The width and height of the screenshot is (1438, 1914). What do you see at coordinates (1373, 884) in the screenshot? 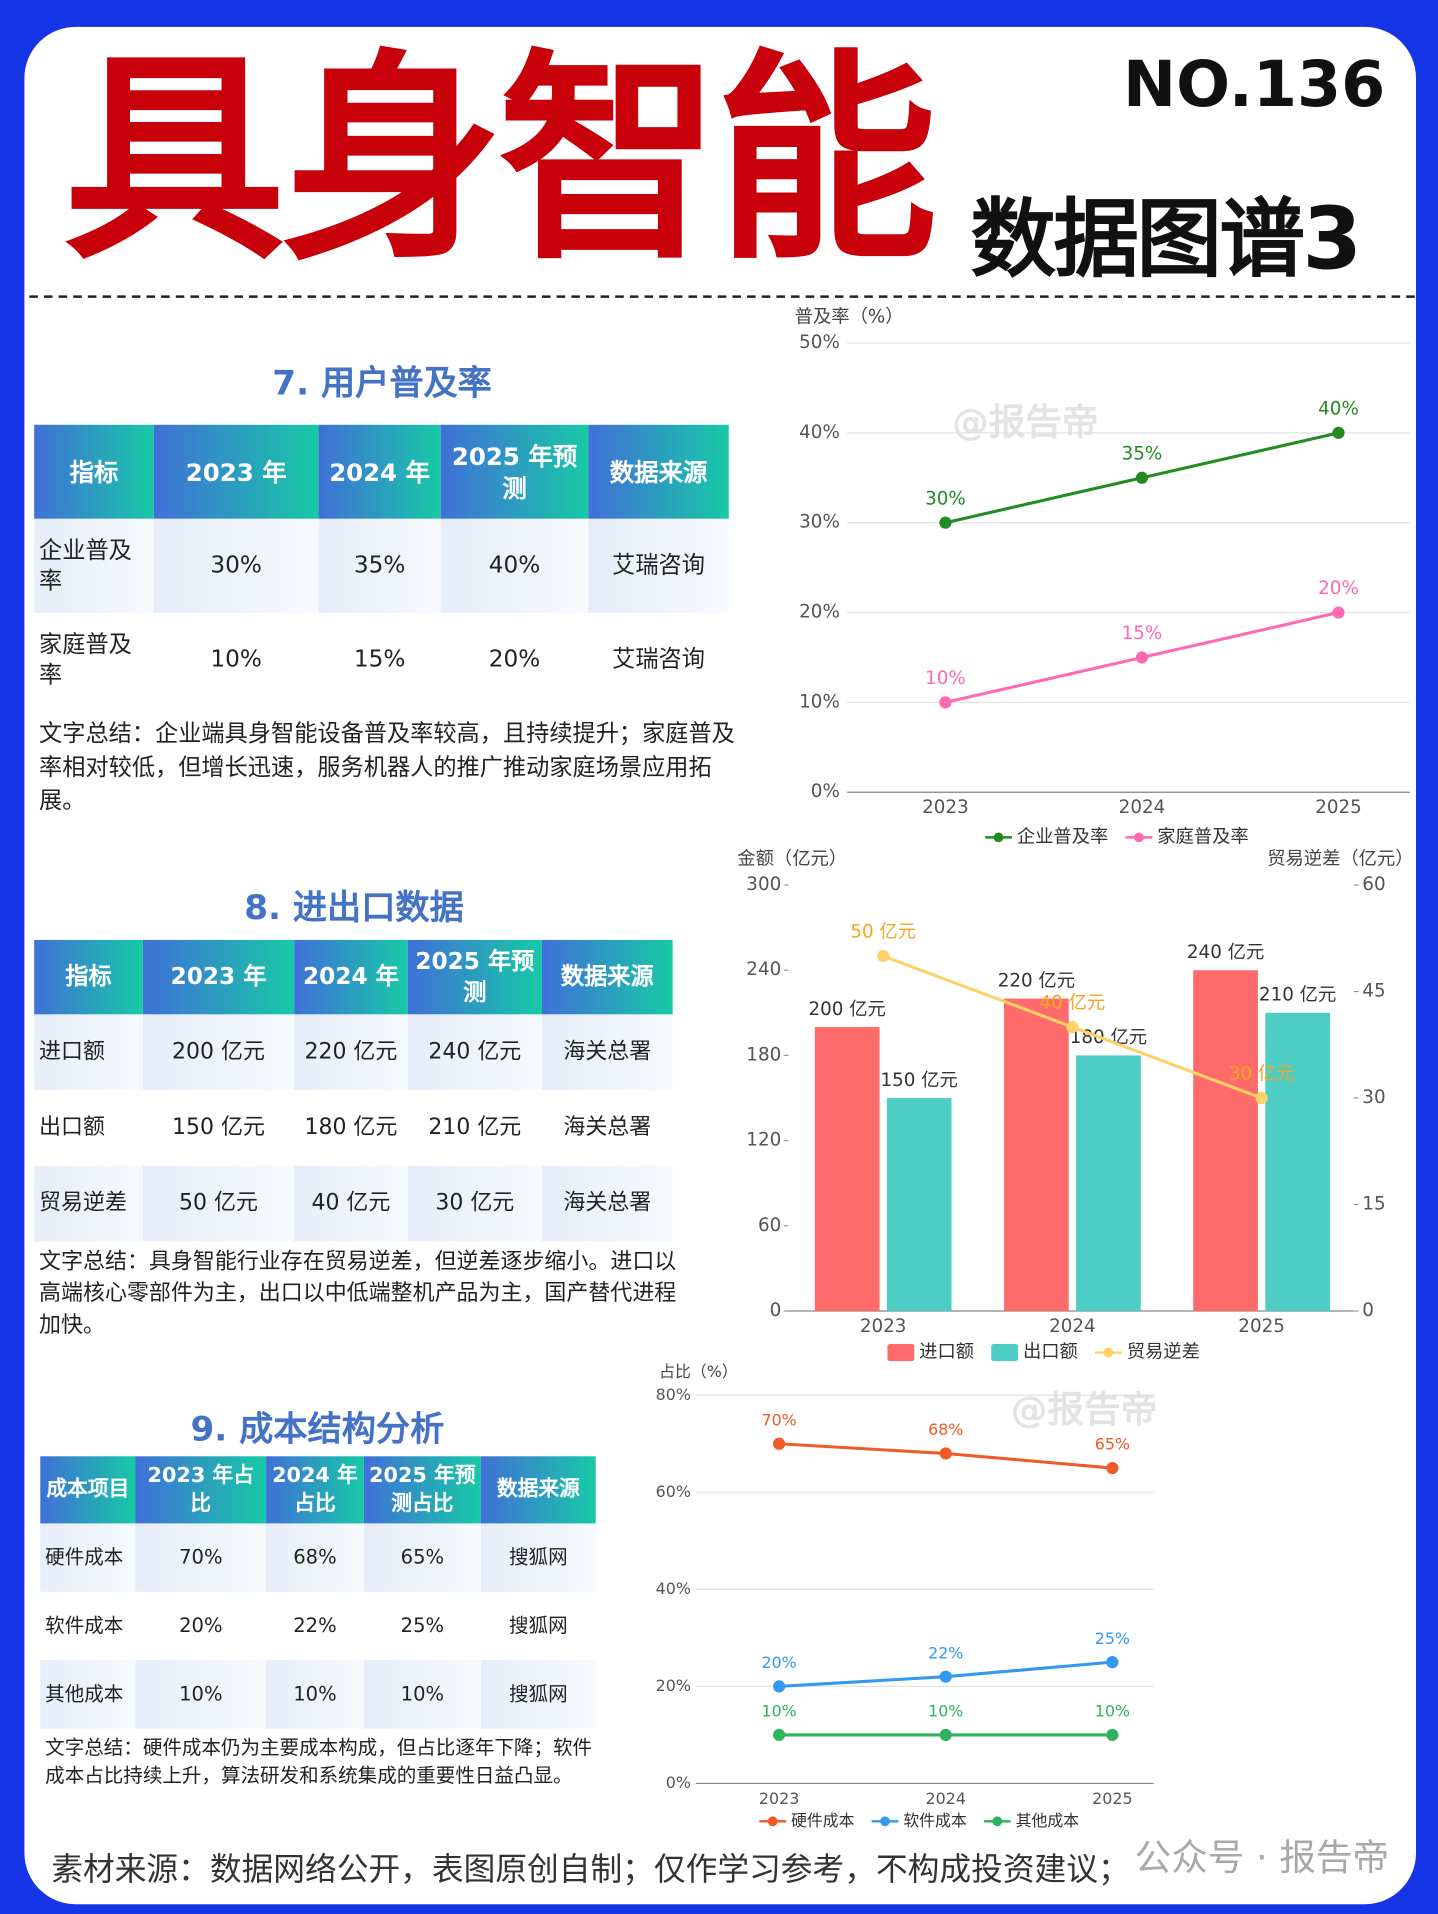
I see `y-tick-label: 60` at bounding box center [1373, 884].